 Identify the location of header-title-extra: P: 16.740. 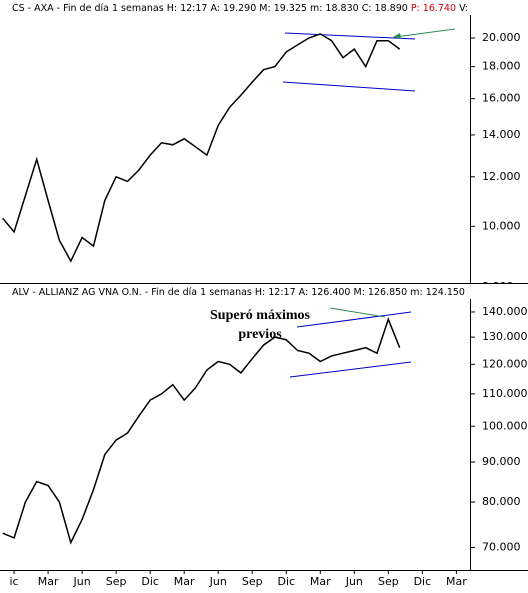
(433, 8).